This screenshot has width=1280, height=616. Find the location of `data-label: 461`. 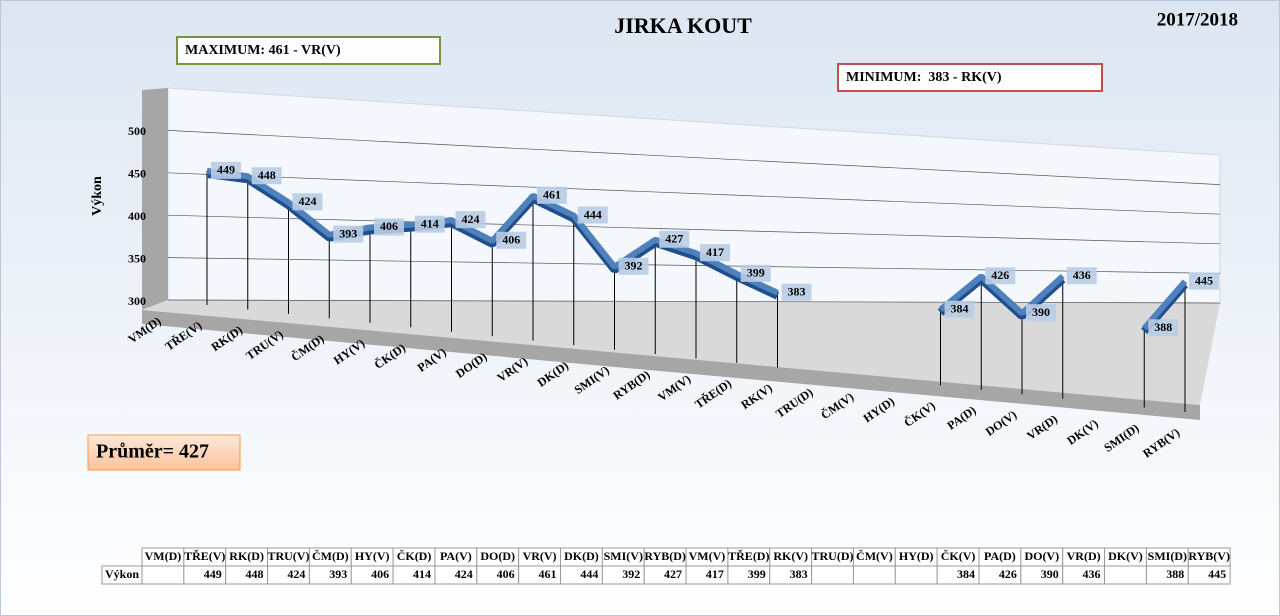

data-label: 461 is located at coordinates (552, 195).